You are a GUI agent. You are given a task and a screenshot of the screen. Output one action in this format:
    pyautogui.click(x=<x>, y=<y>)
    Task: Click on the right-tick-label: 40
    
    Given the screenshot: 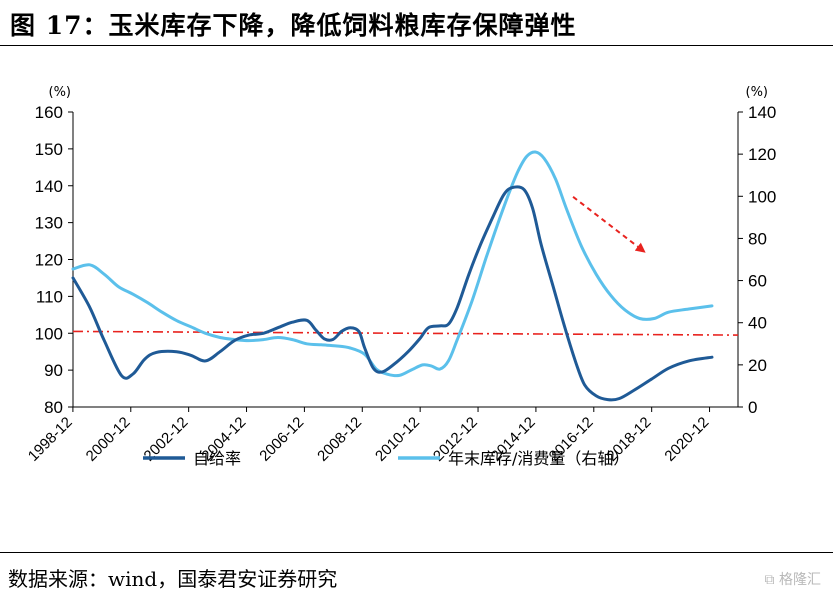 What is the action you would take?
    pyautogui.click(x=757, y=323)
    